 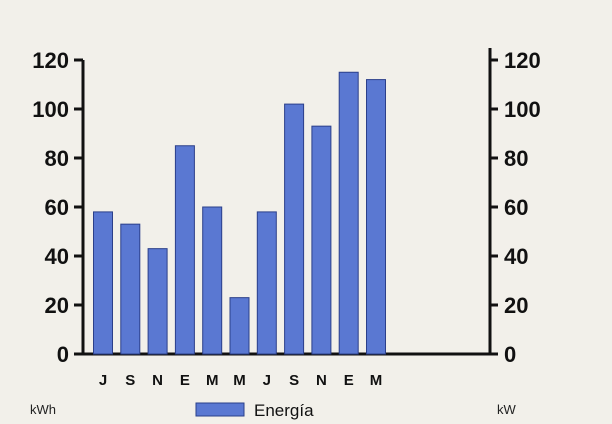 I want to click on right-tick-label: 0, so click(x=510, y=354).